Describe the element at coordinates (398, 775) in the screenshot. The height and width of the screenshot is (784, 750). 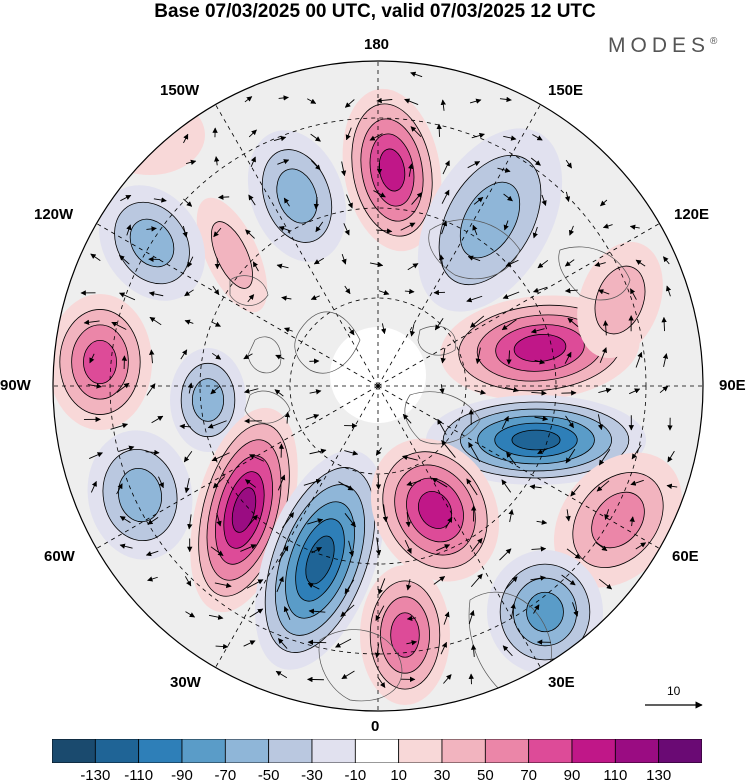
I see `colorbar-tick-label: 10` at that location.